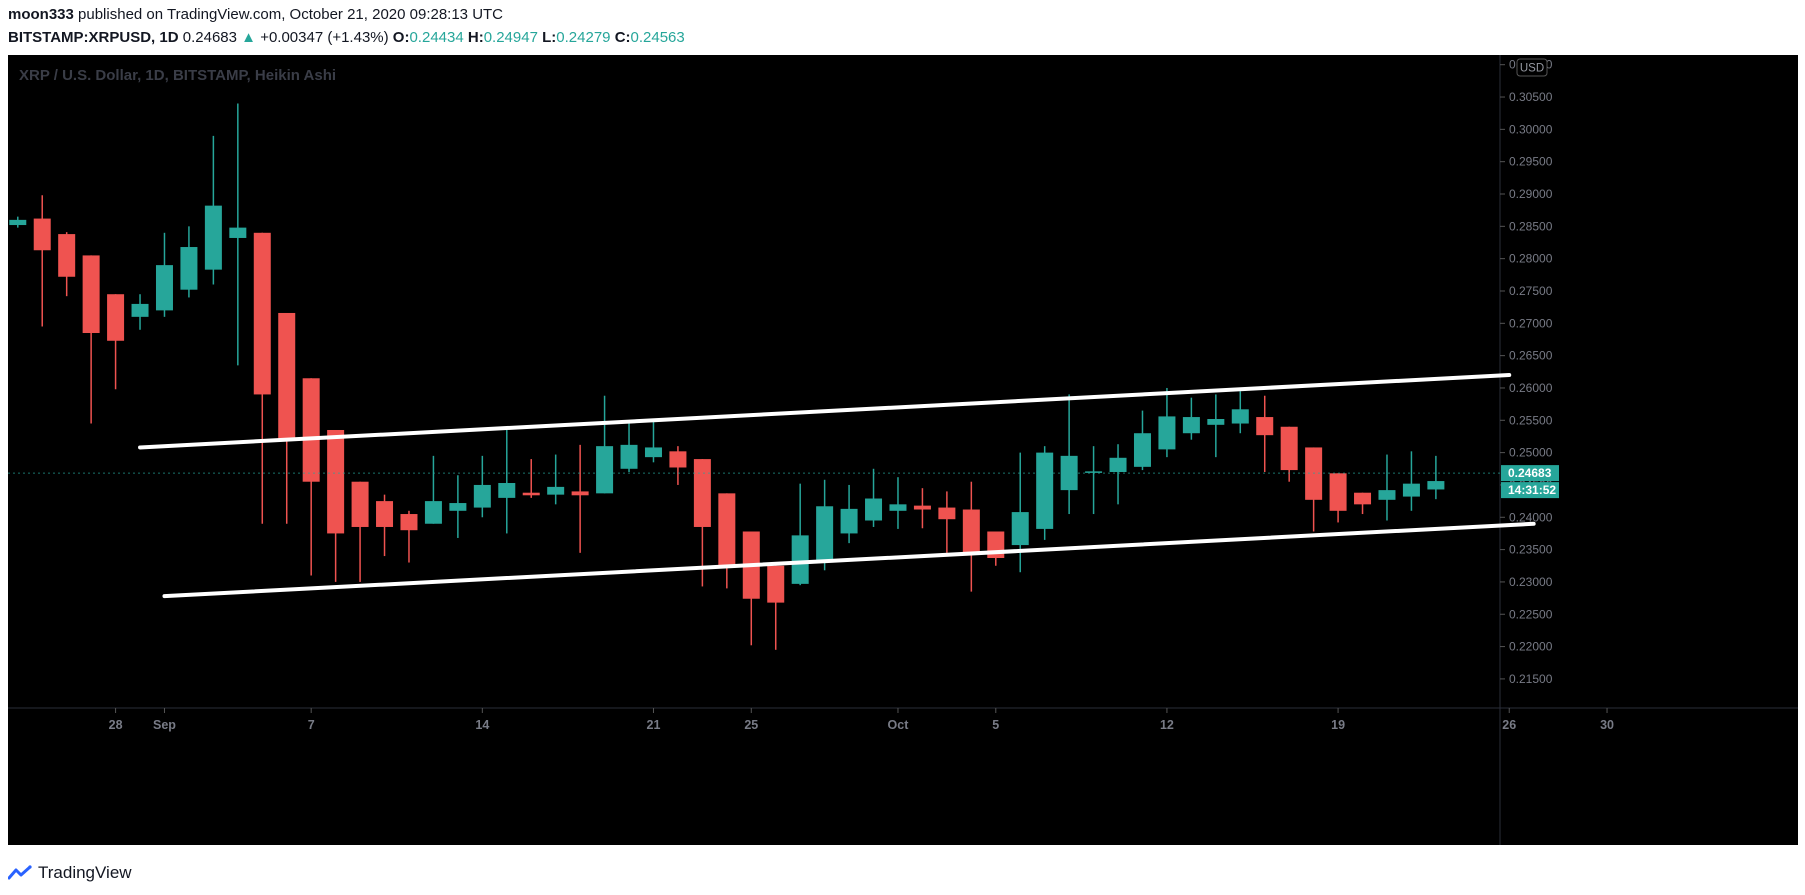 This screenshot has width=1805, height=895. I want to click on y-tick-label: 0.24000, so click(1531, 517).